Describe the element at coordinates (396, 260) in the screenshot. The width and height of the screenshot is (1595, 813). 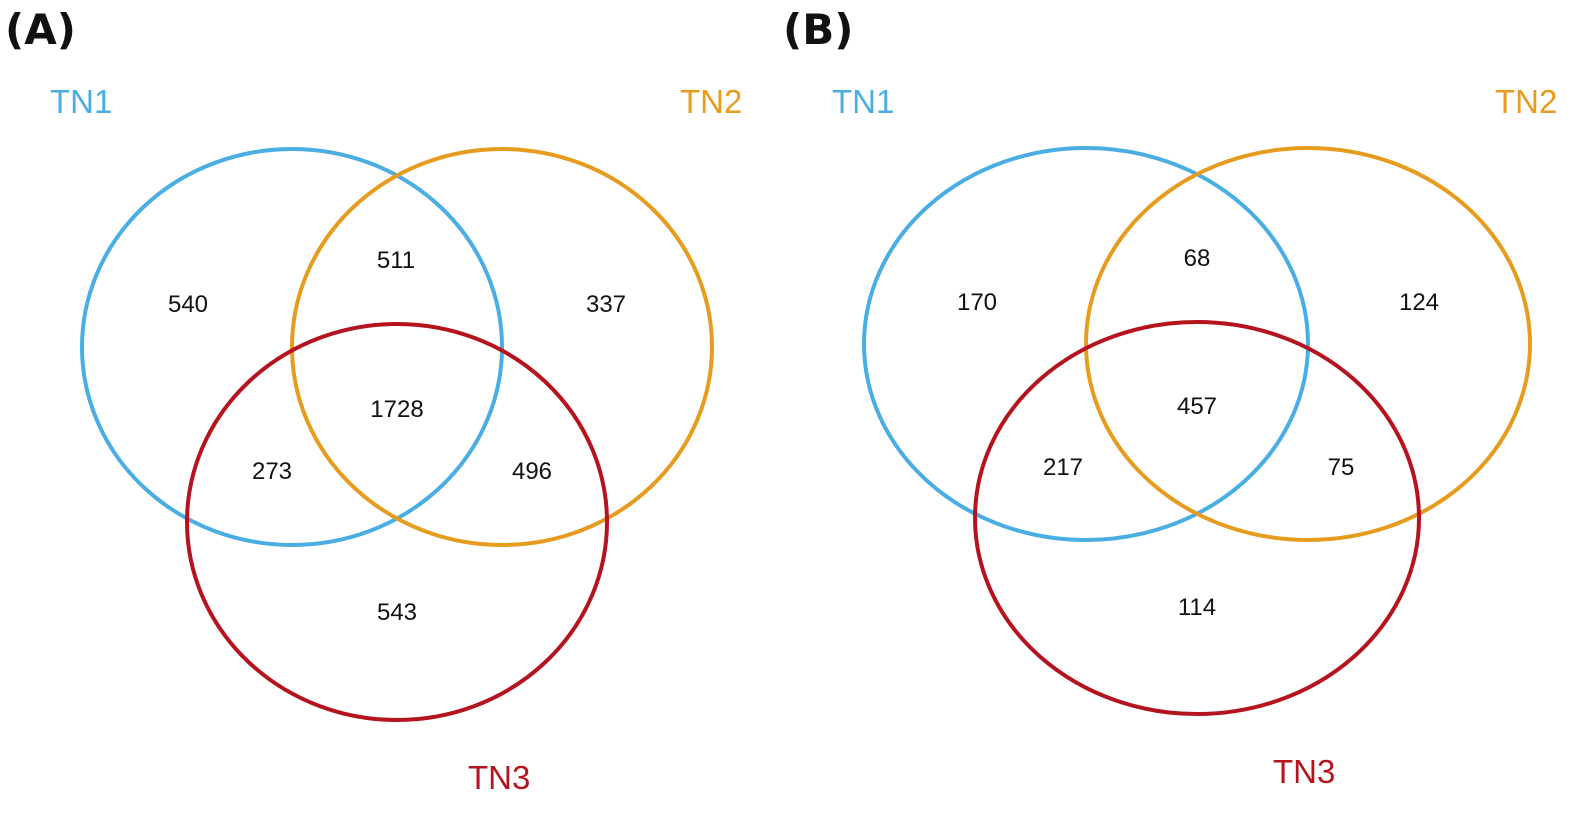
I see `panel-a-tn1-tn2-count: 511` at that location.